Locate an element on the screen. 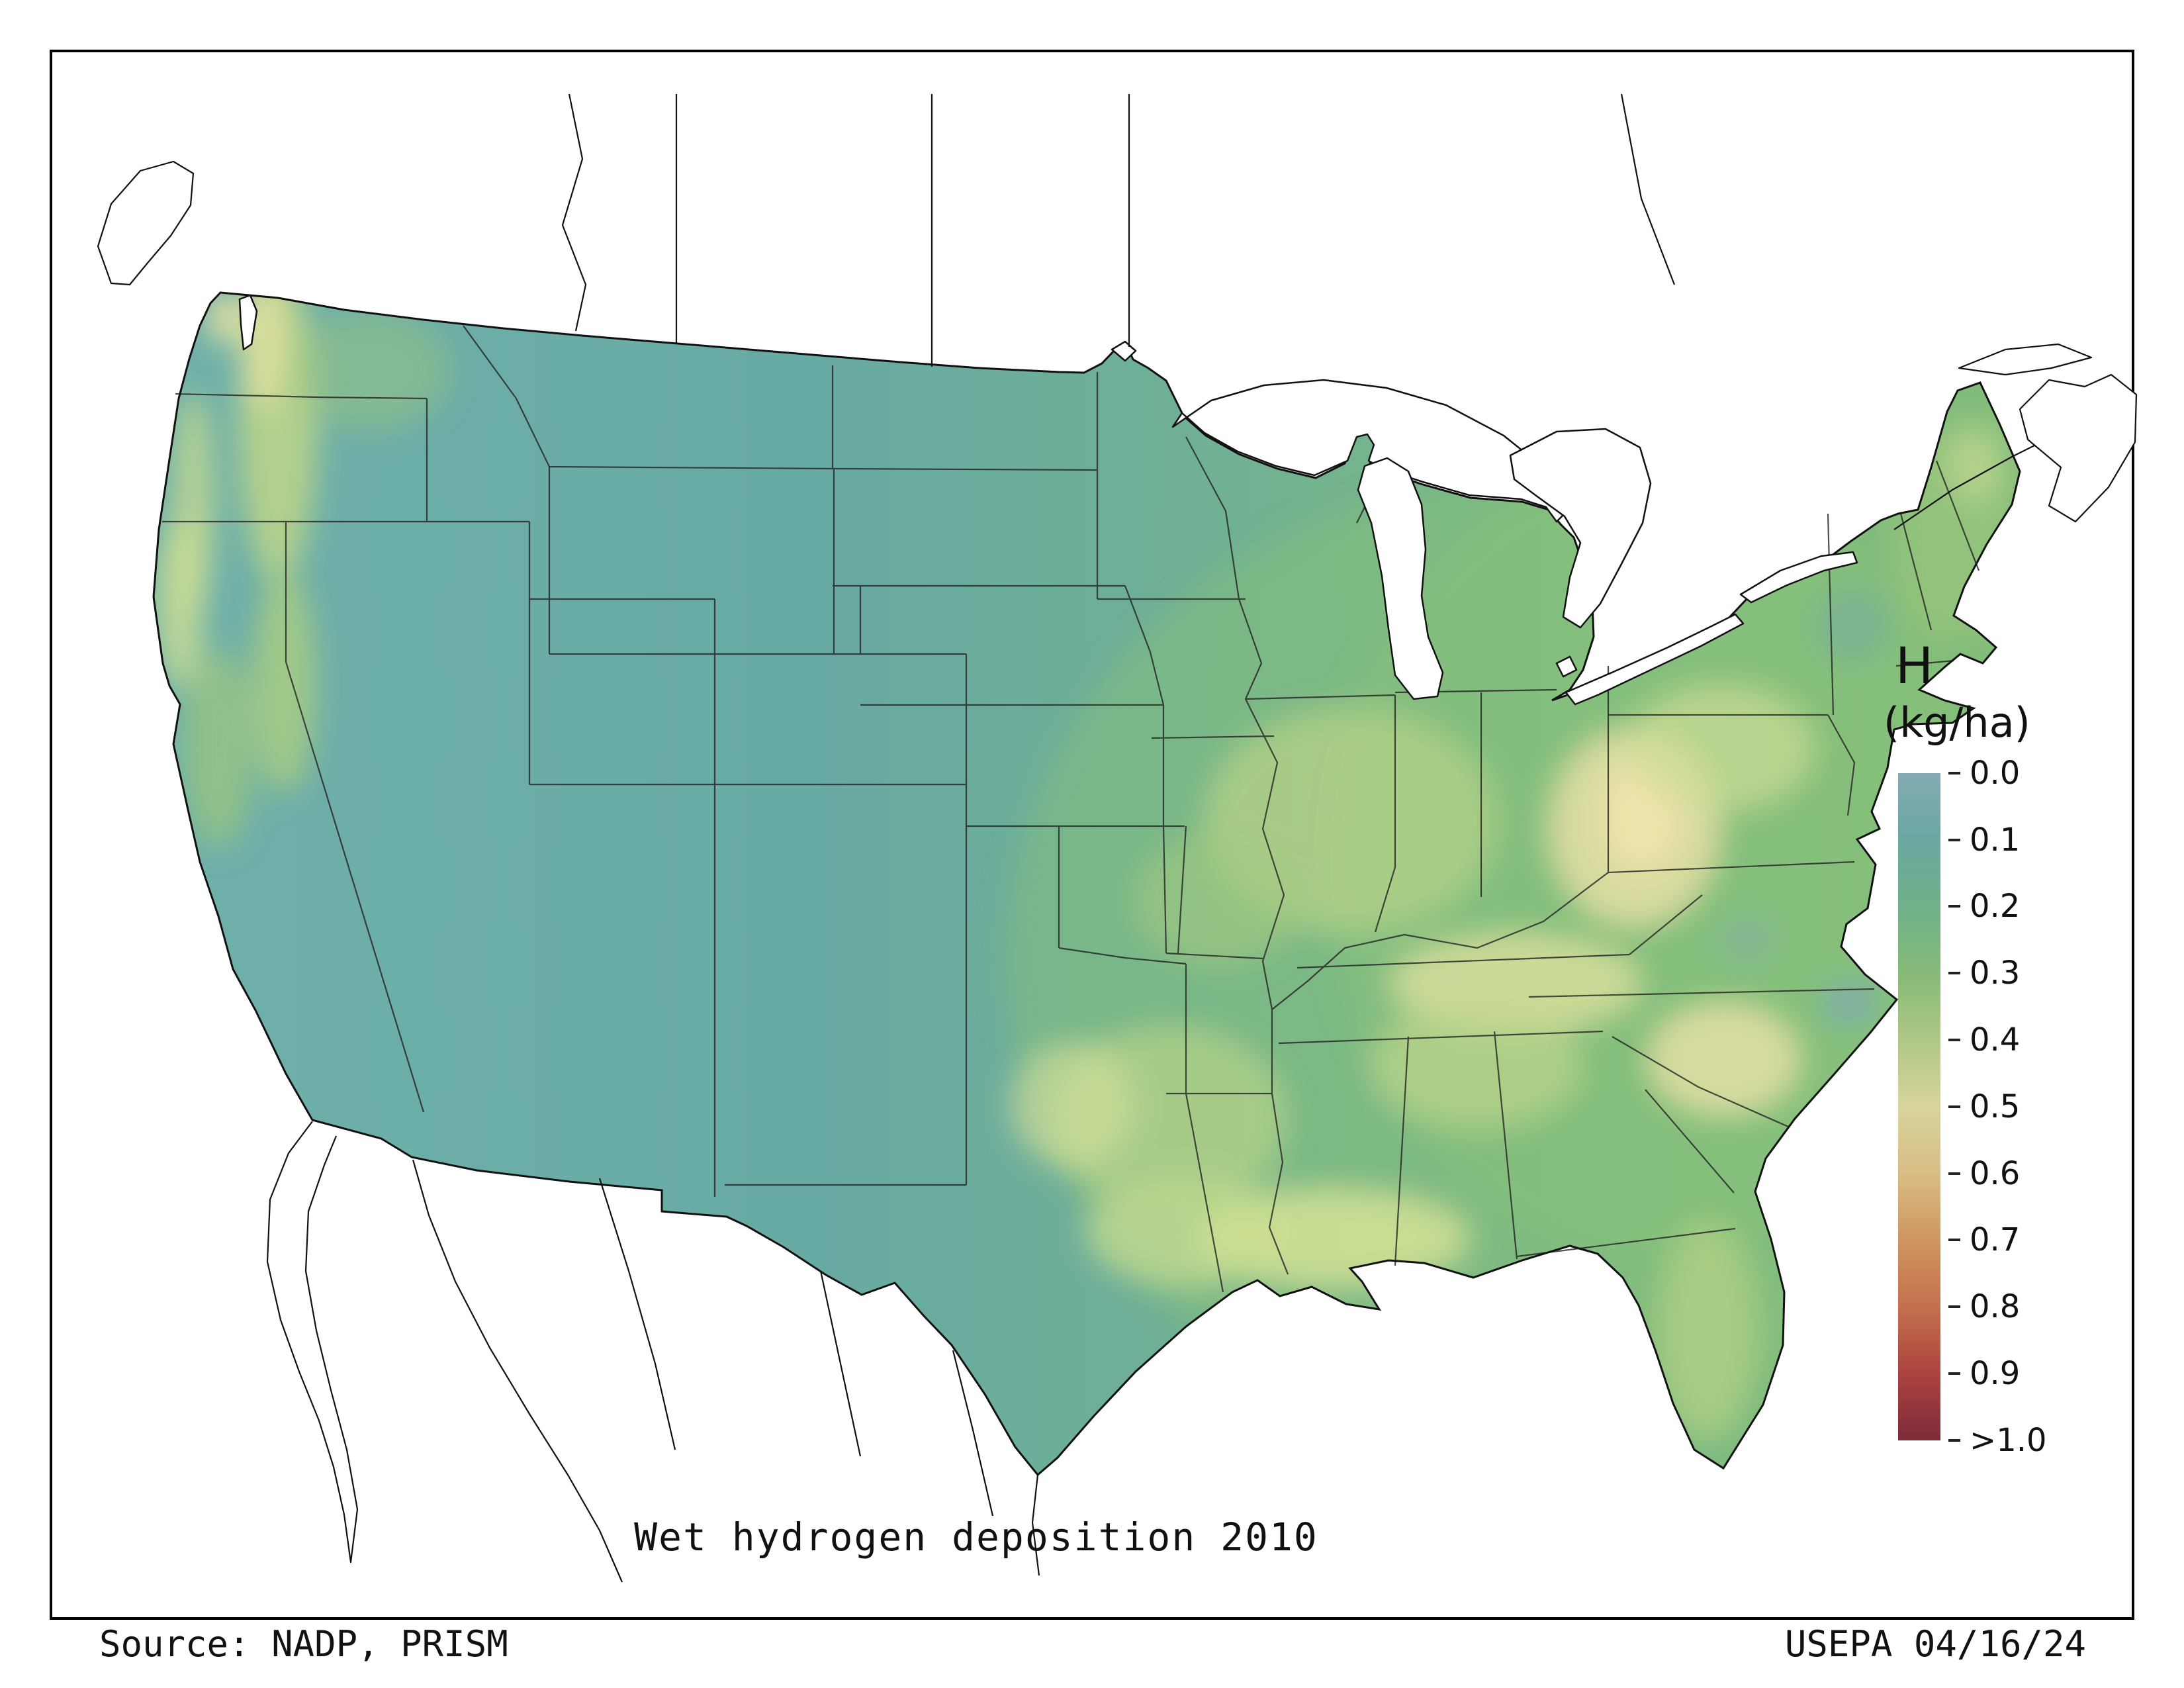 Image resolution: width=2184 pixels, height=1688 pixels. legend-tick-label: 0.3 is located at coordinates (1996, 973).